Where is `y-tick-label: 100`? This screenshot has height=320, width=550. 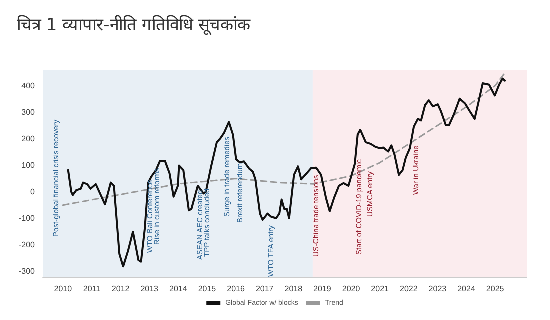
y-tick-label: 100 is located at coordinates (29, 165).